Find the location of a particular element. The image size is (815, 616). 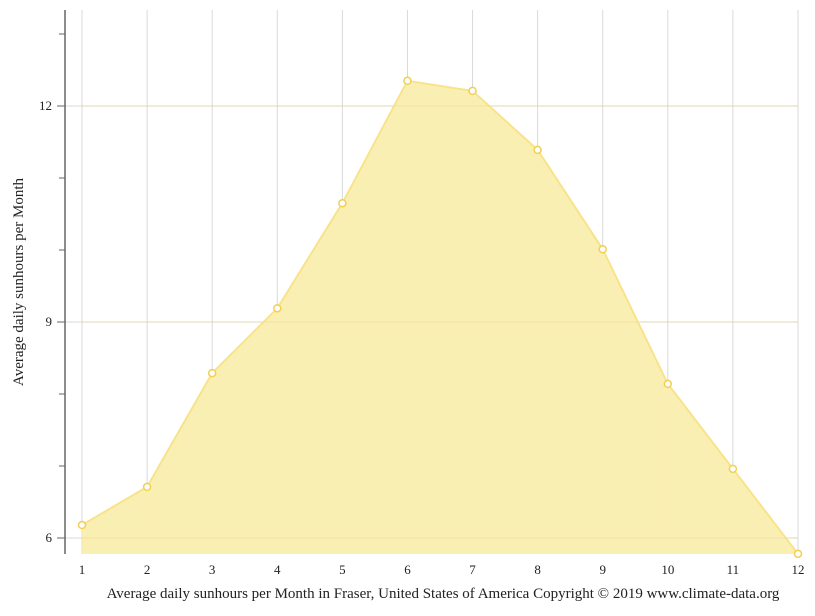

y-tick-label: 6 is located at coordinates (49, 537).